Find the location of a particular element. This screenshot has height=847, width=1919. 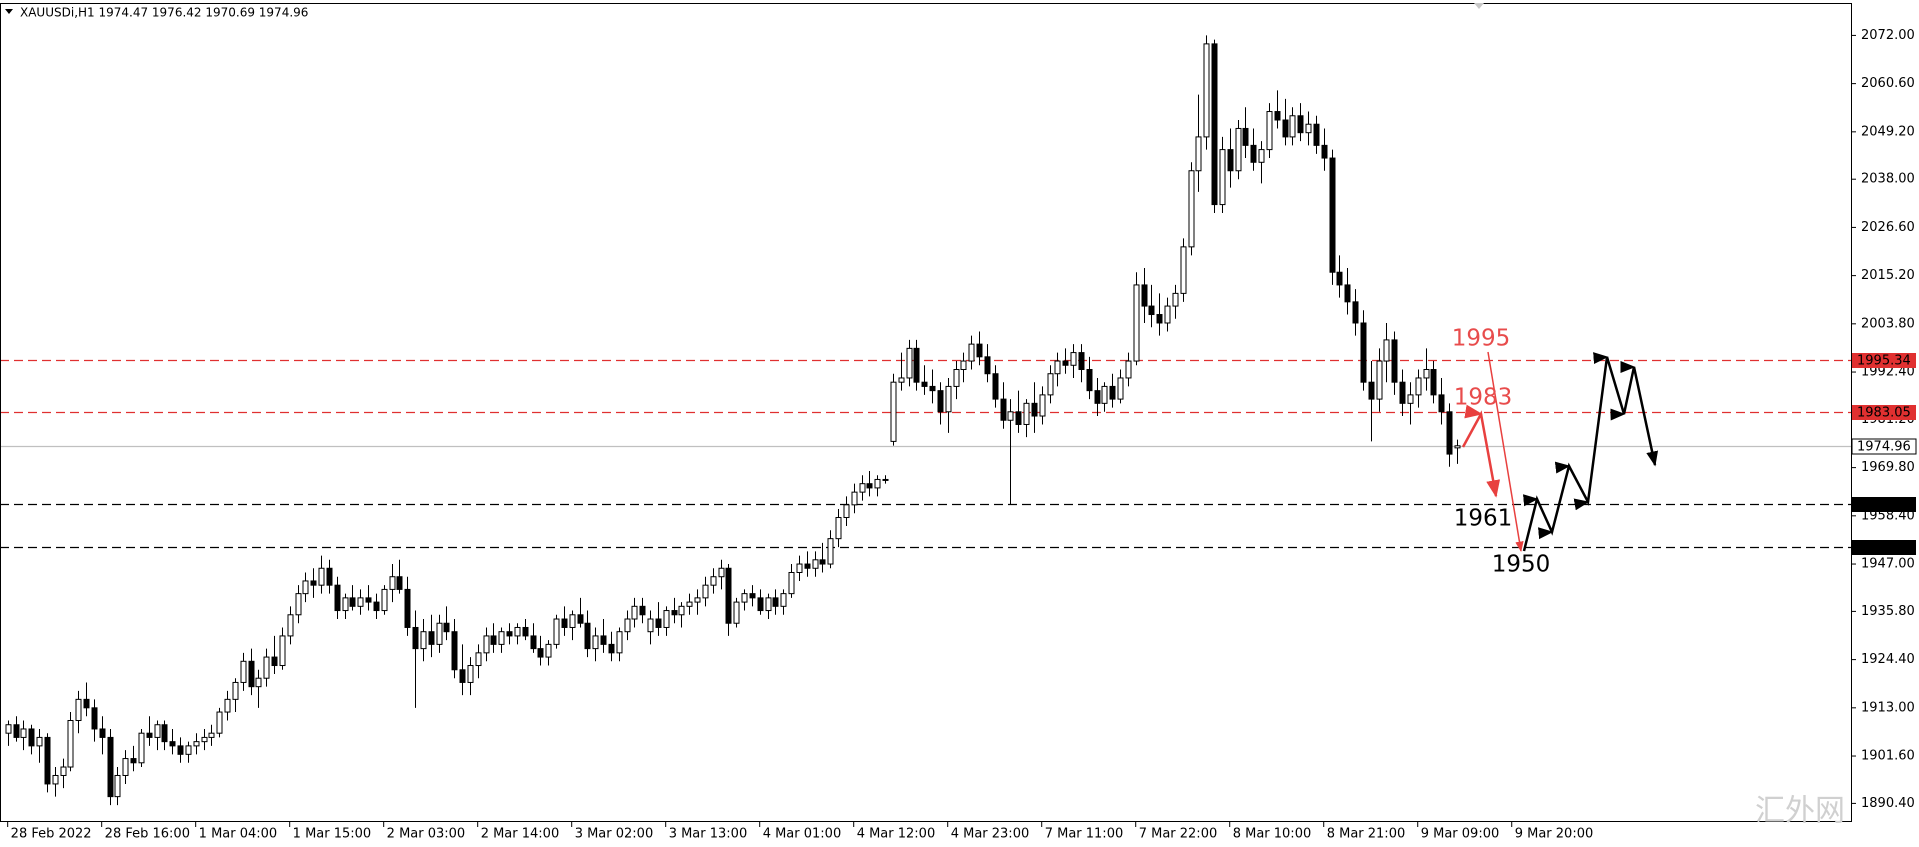

y-tick-label: 2072.00 is located at coordinates (1888, 35).